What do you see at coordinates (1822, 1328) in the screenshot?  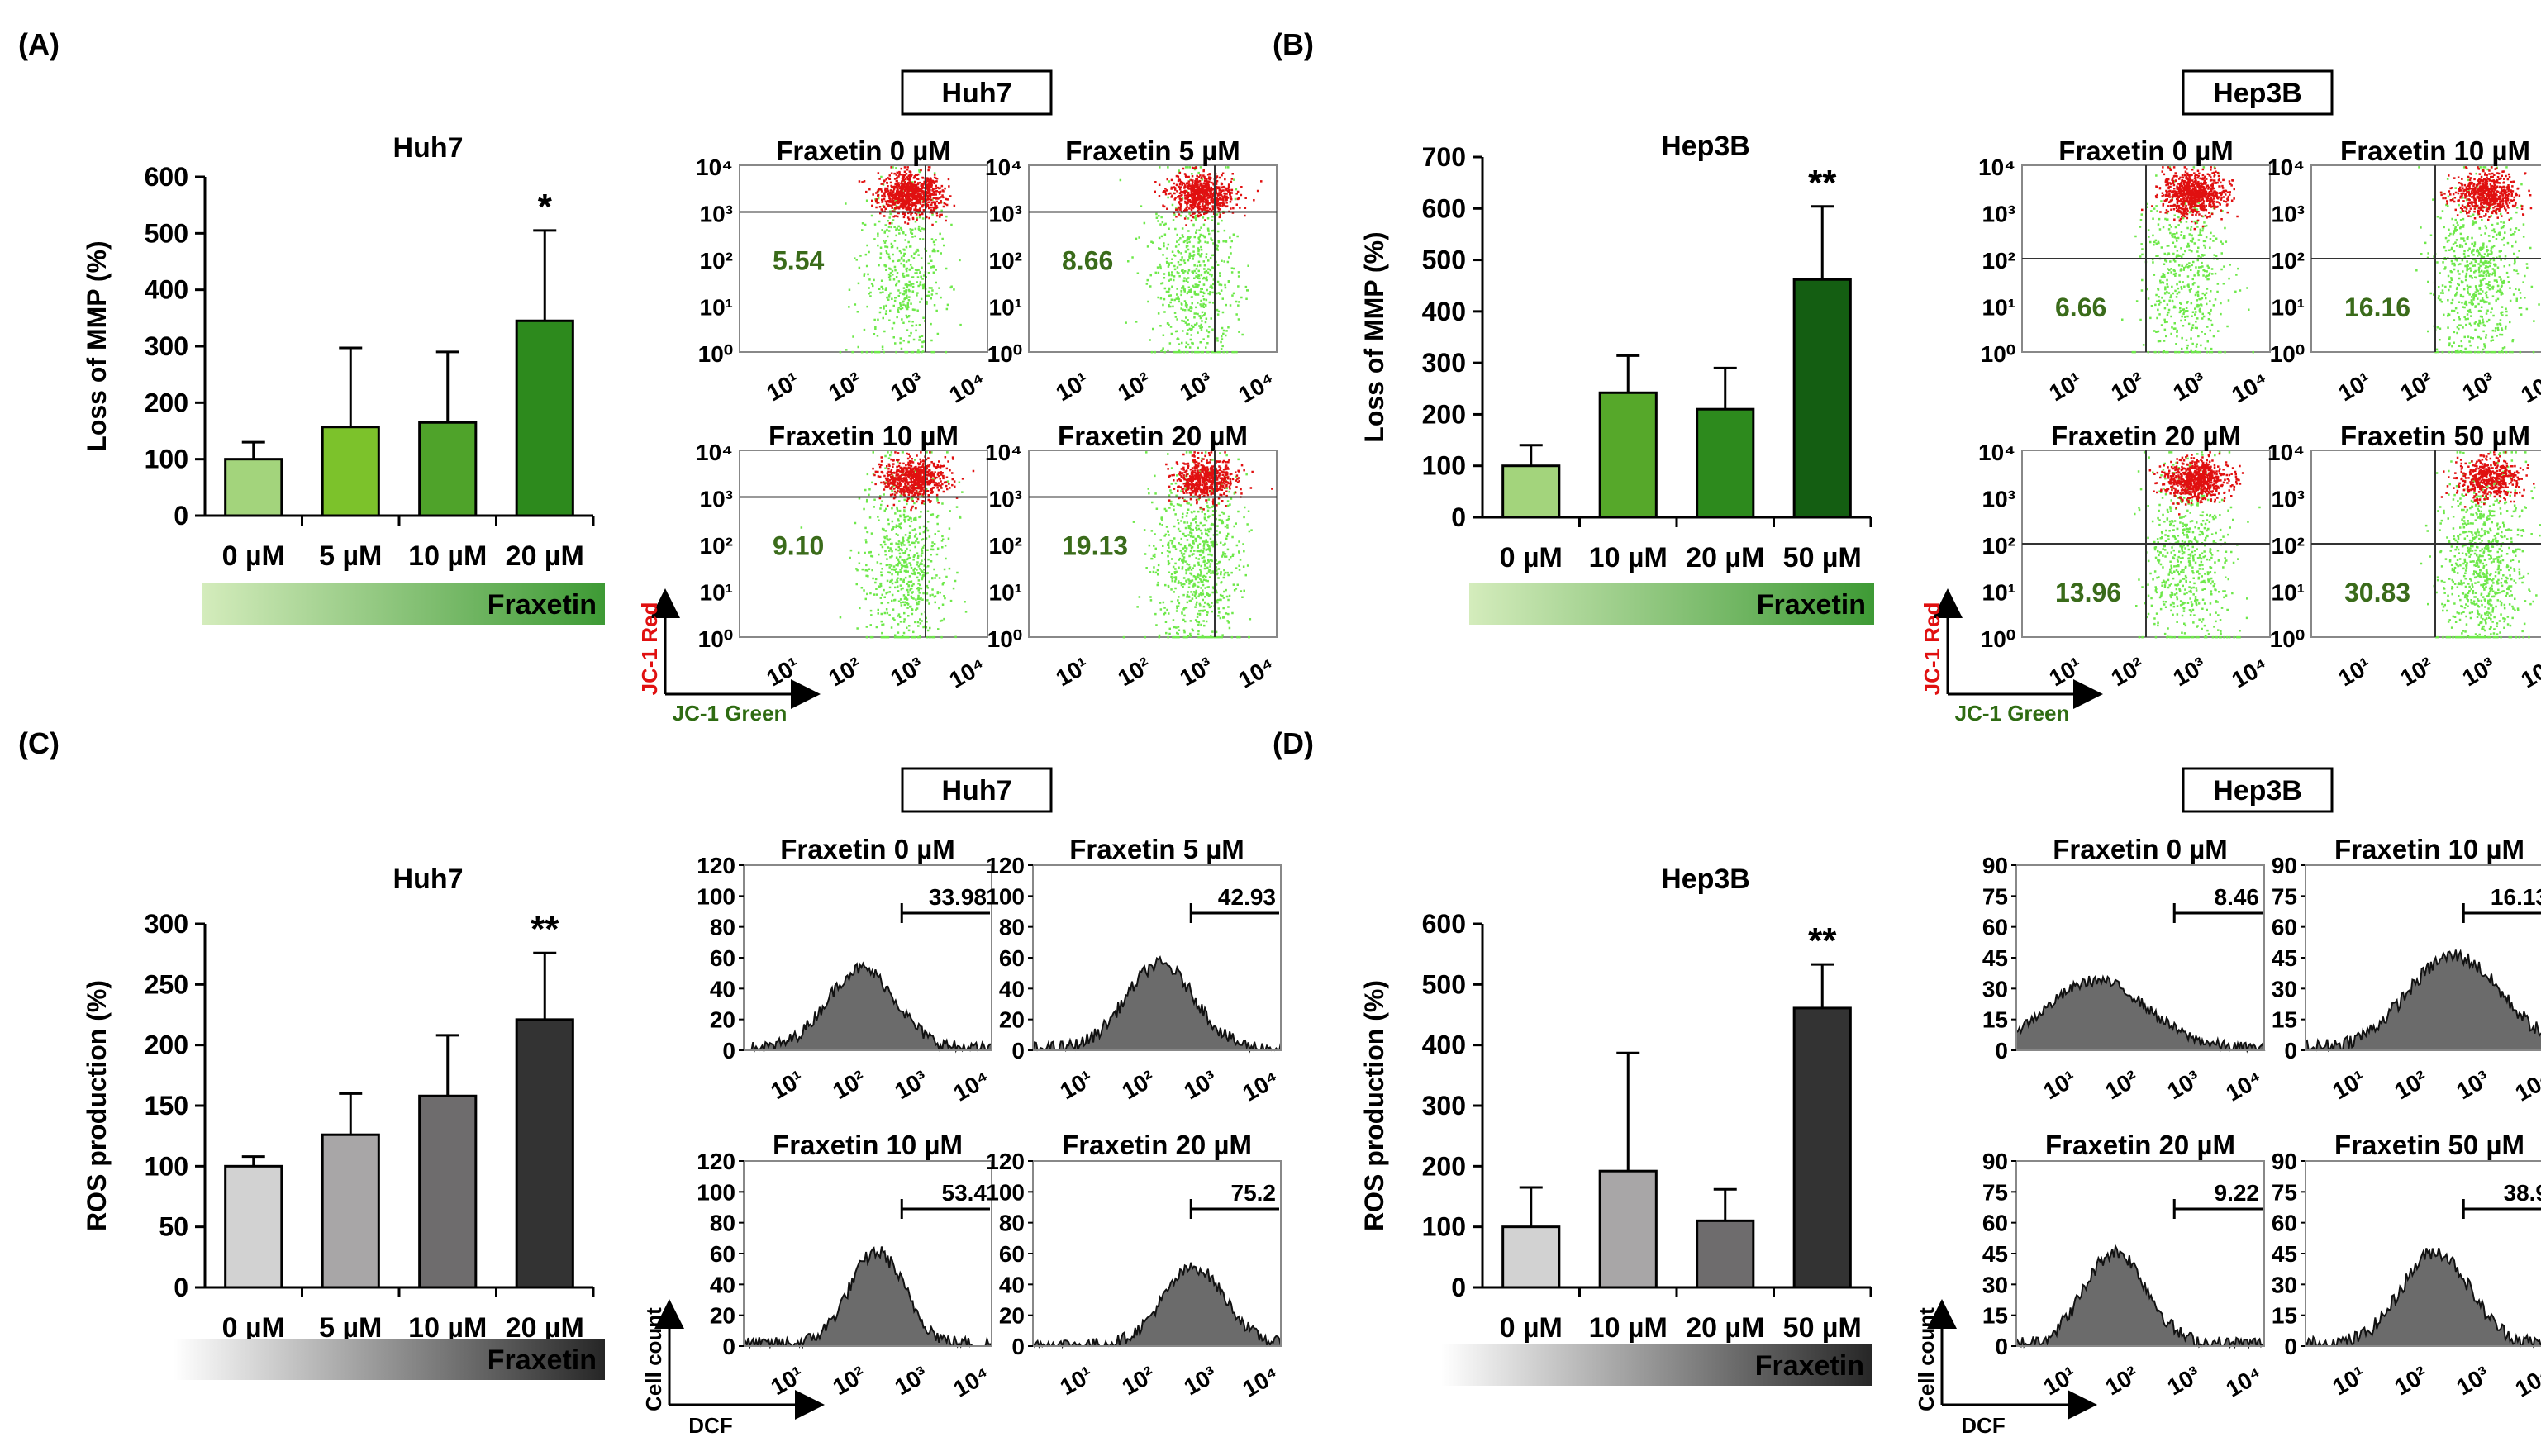 I see `x-tick-label: 50 µM` at bounding box center [1822, 1328].